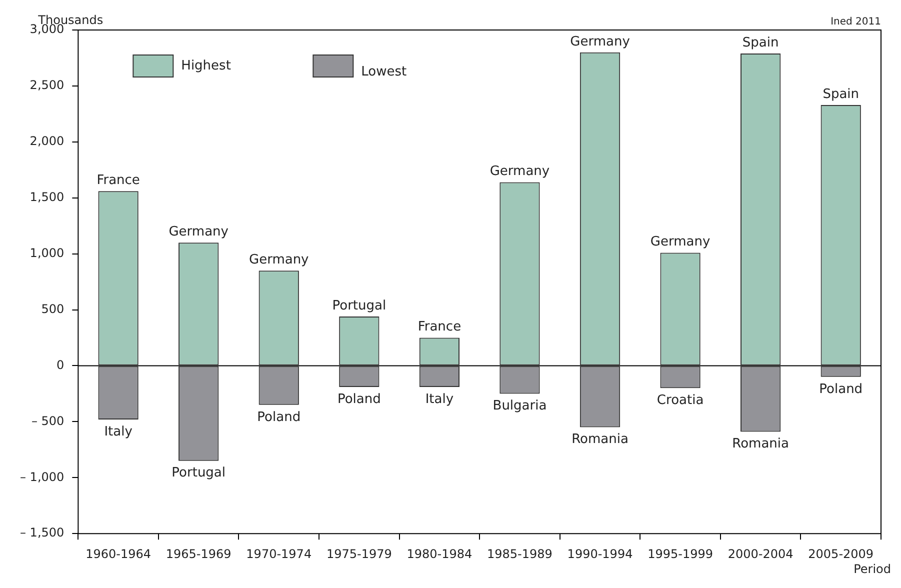 Image resolution: width=901 pixels, height=588 pixels. Describe the element at coordinates (47, 141) in the screenshot. I see `y-tick-label: 2,000` at that location.